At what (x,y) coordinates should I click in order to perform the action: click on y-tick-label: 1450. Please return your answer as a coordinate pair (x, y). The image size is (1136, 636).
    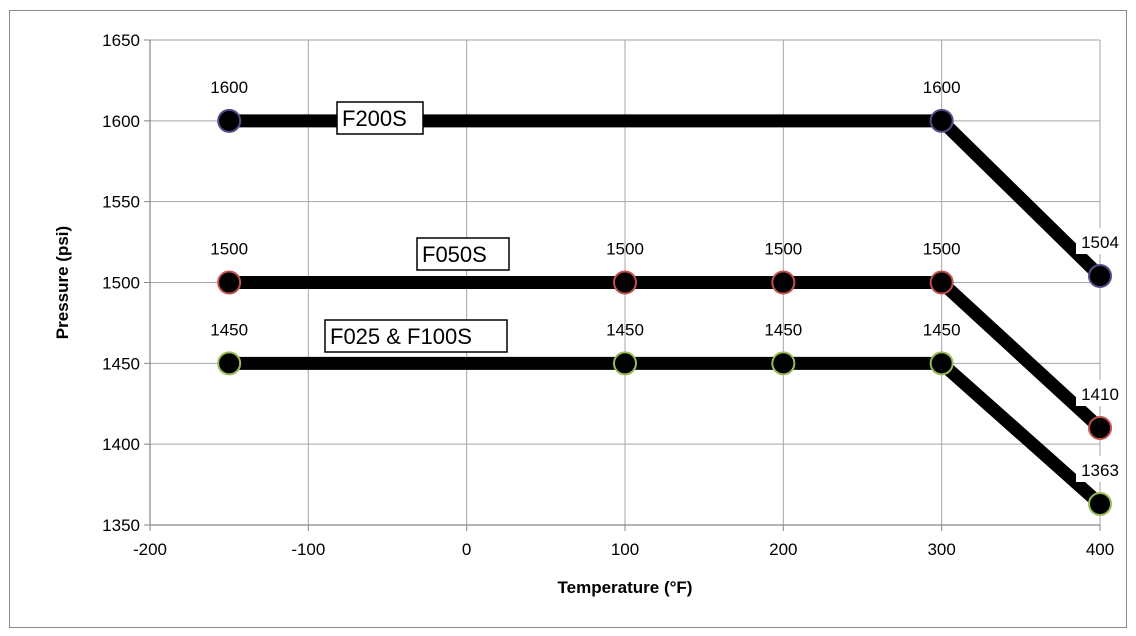
    Looking at the image, I should click on (121, 363).